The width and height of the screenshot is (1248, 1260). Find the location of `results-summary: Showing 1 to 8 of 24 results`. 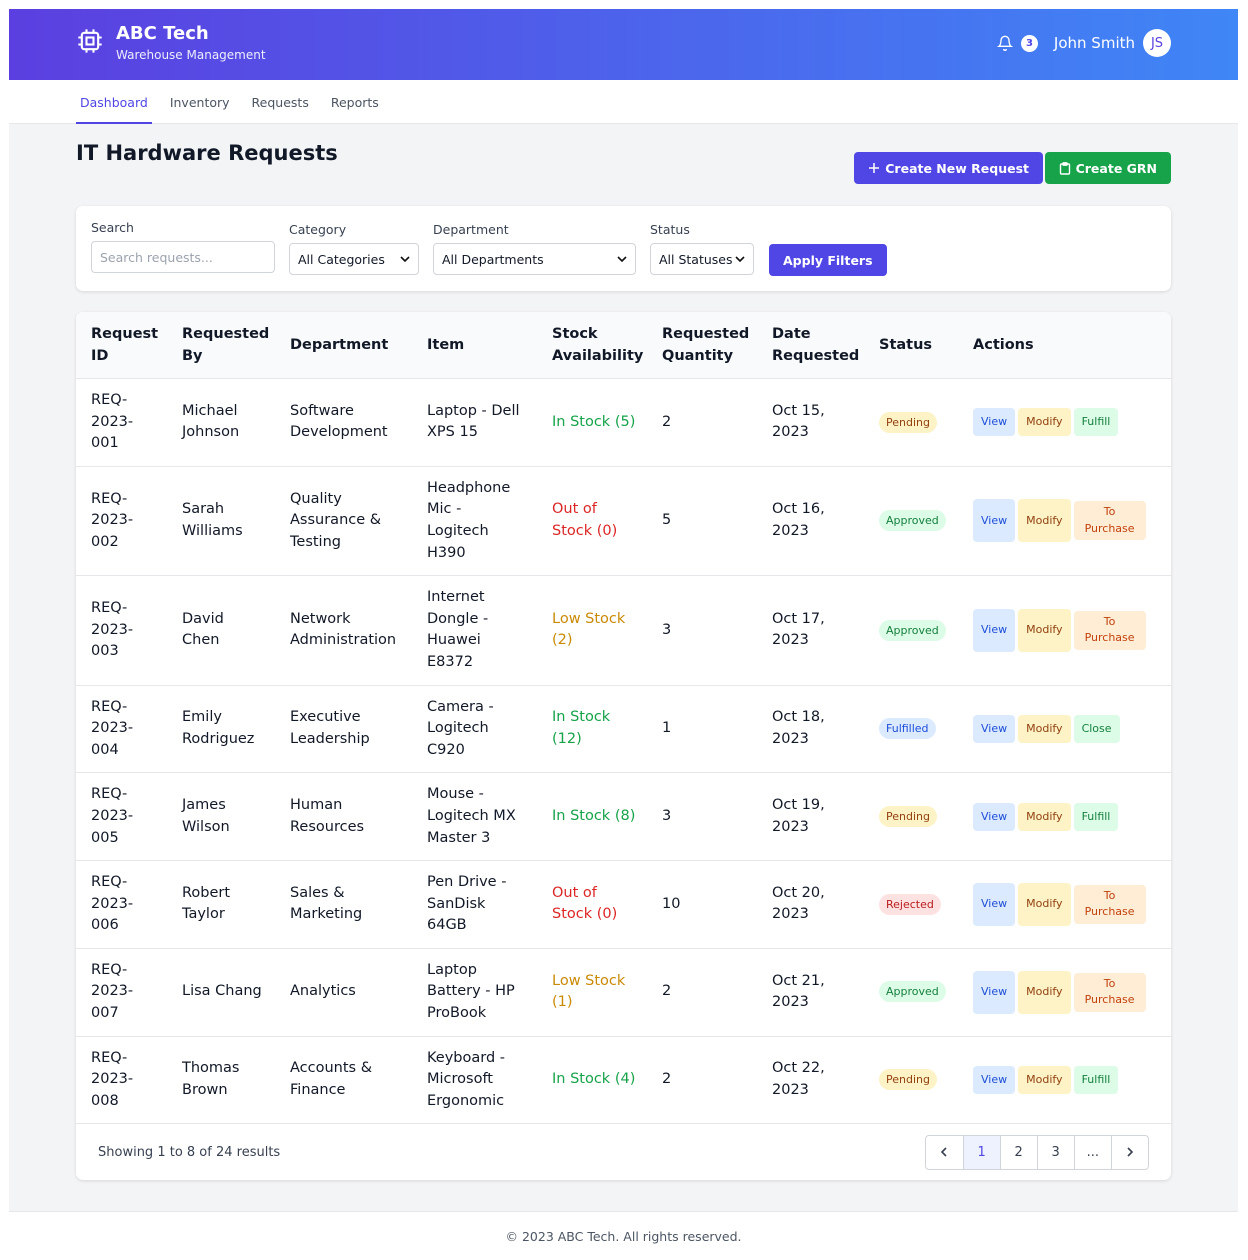

results-summary: Showing 1 to 8 of 24 results is located at coordinates (189, 1152).